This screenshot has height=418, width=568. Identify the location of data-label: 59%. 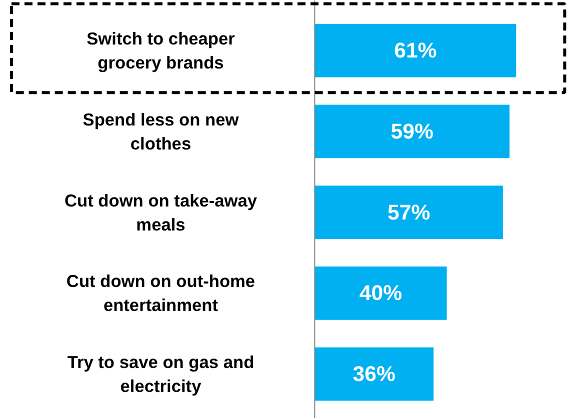
(412, 131).